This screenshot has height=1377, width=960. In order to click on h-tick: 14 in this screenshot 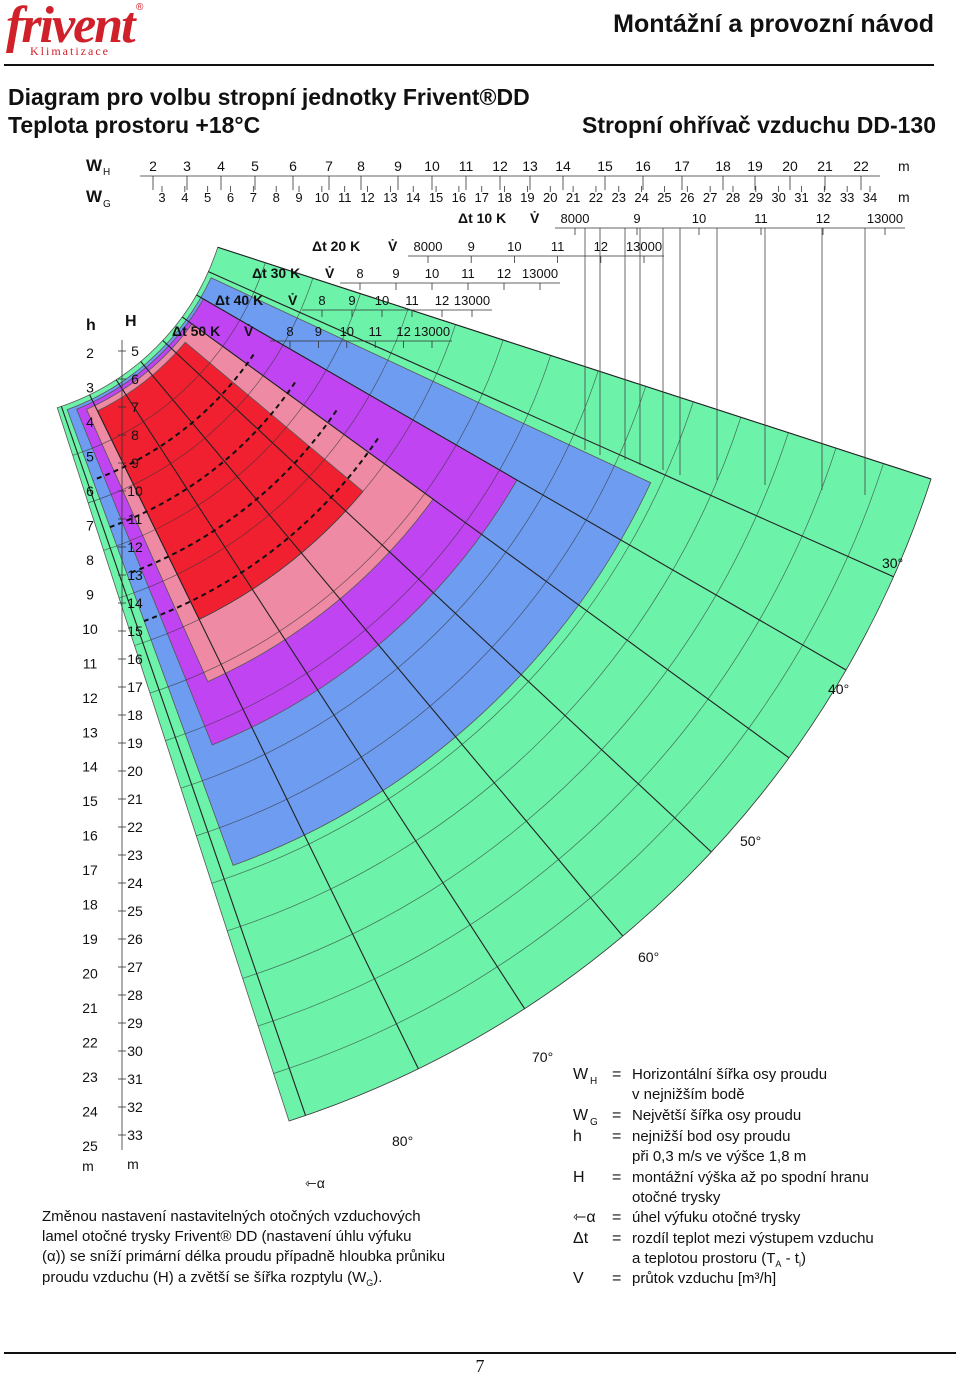, I will do `click(90, 767)`.